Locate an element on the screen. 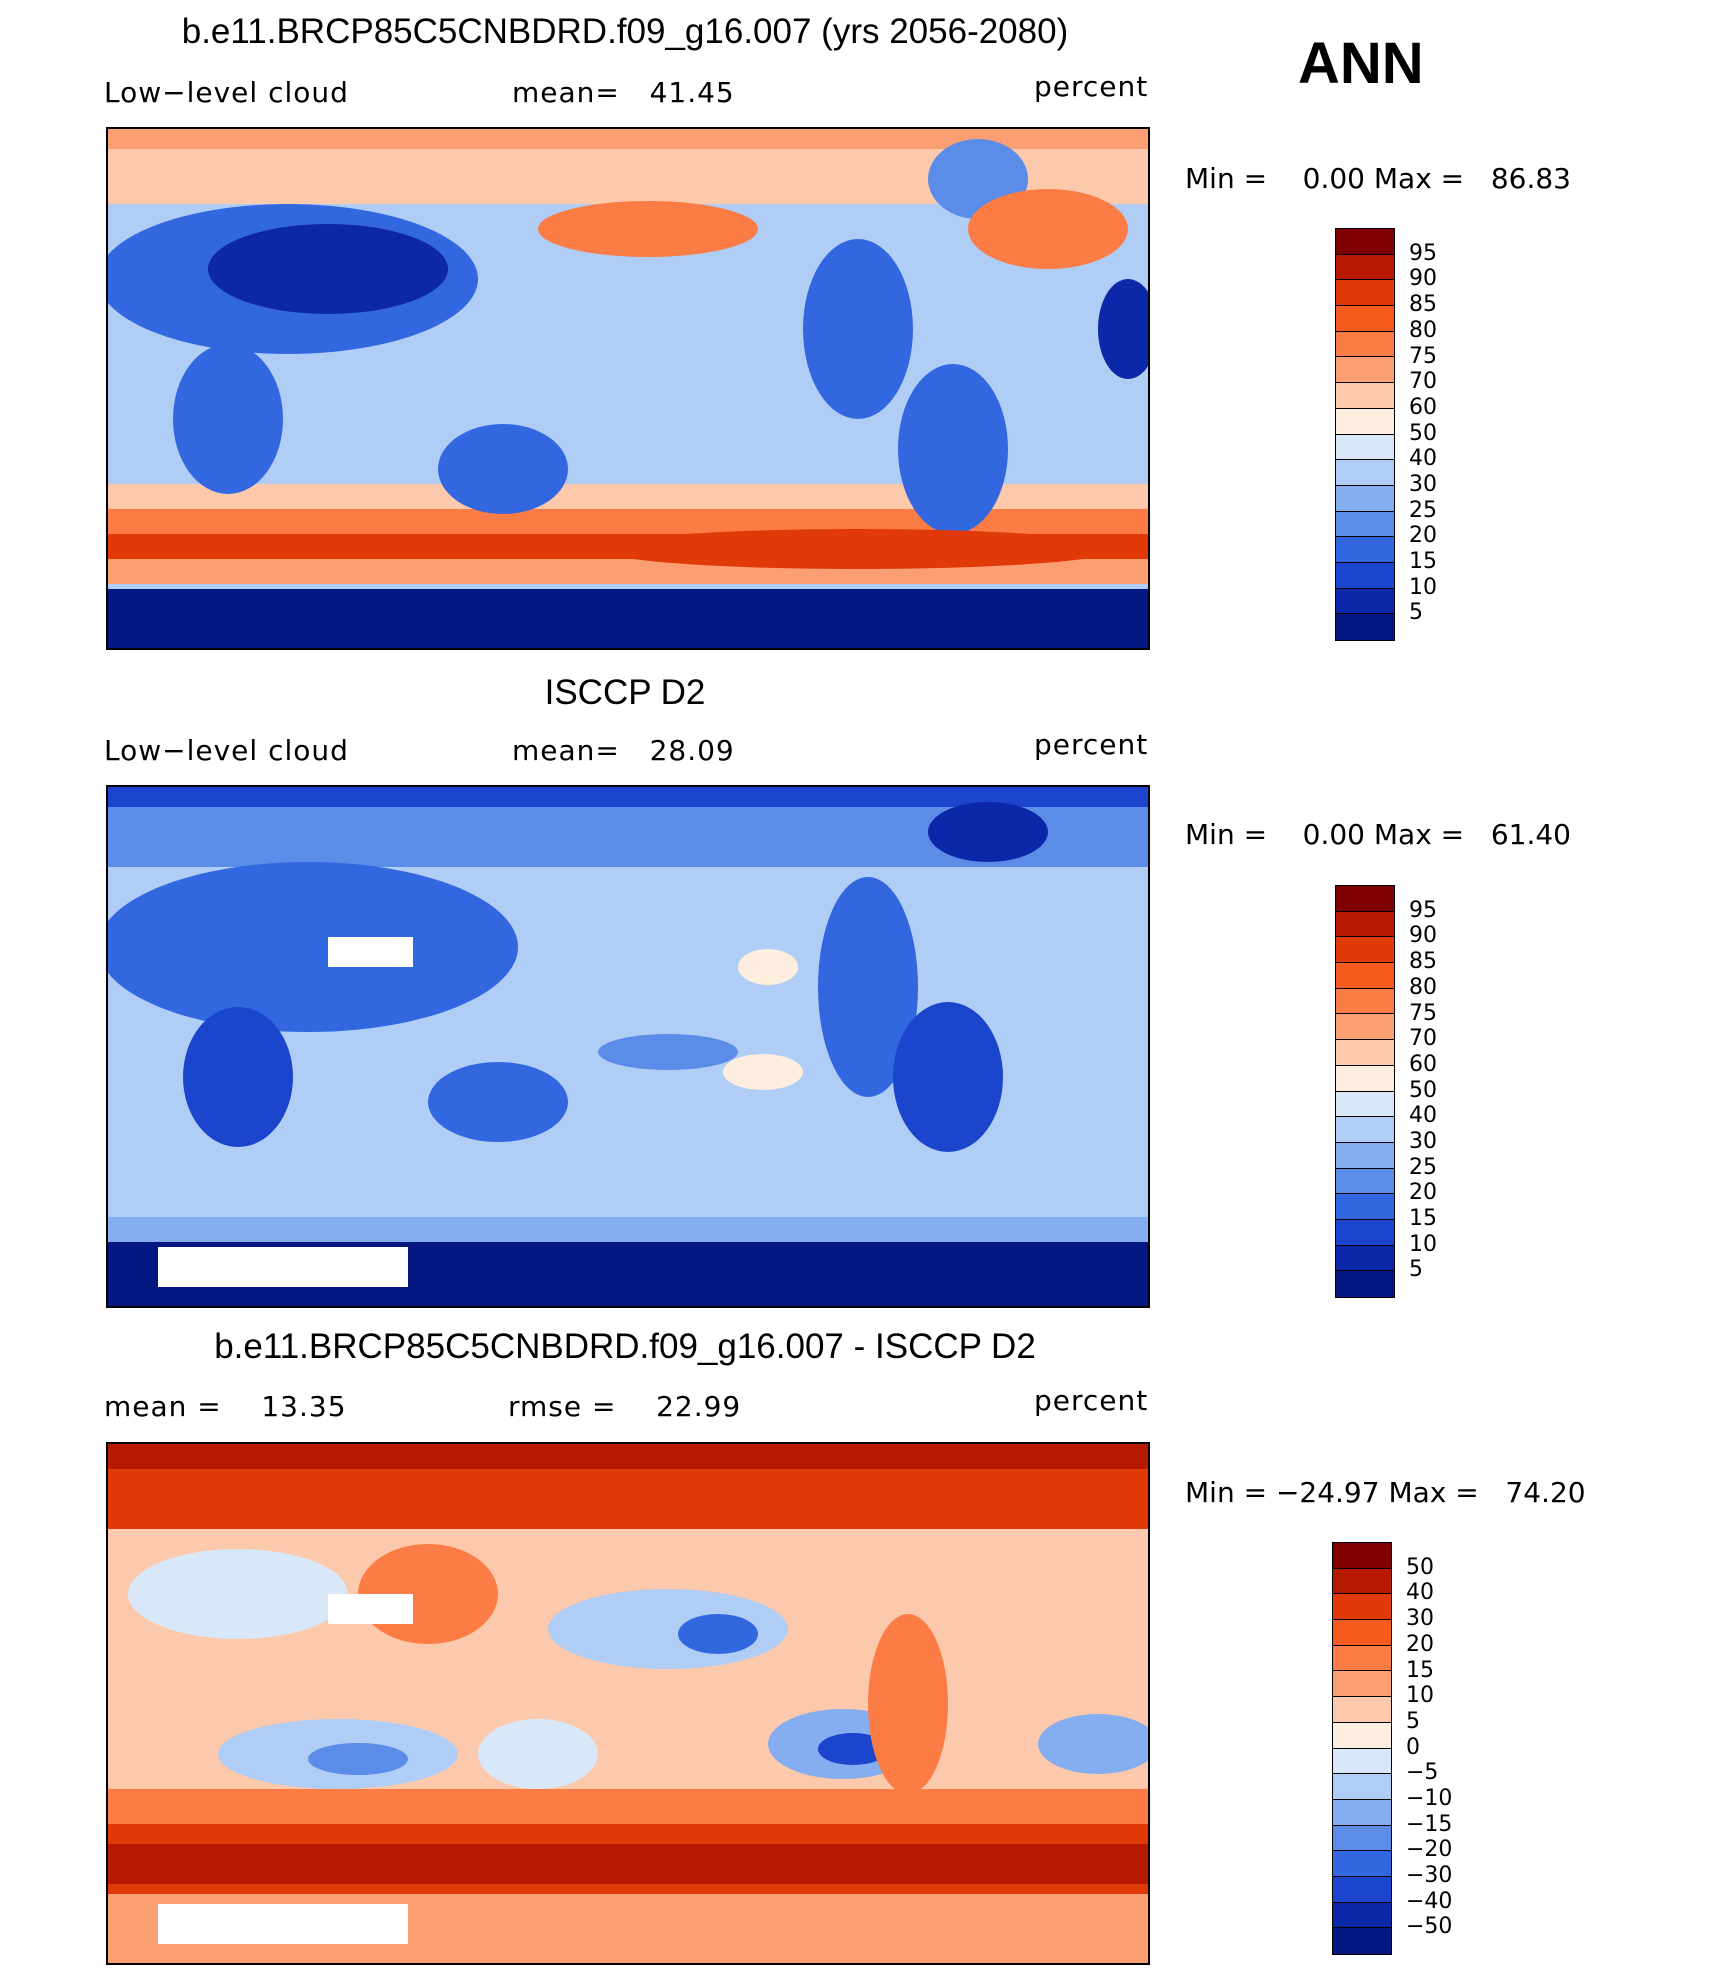 This screenshot has width=1710, height=1975. panel3-mean-label: mean = 13.35 is located at coordinates (225, 1406).